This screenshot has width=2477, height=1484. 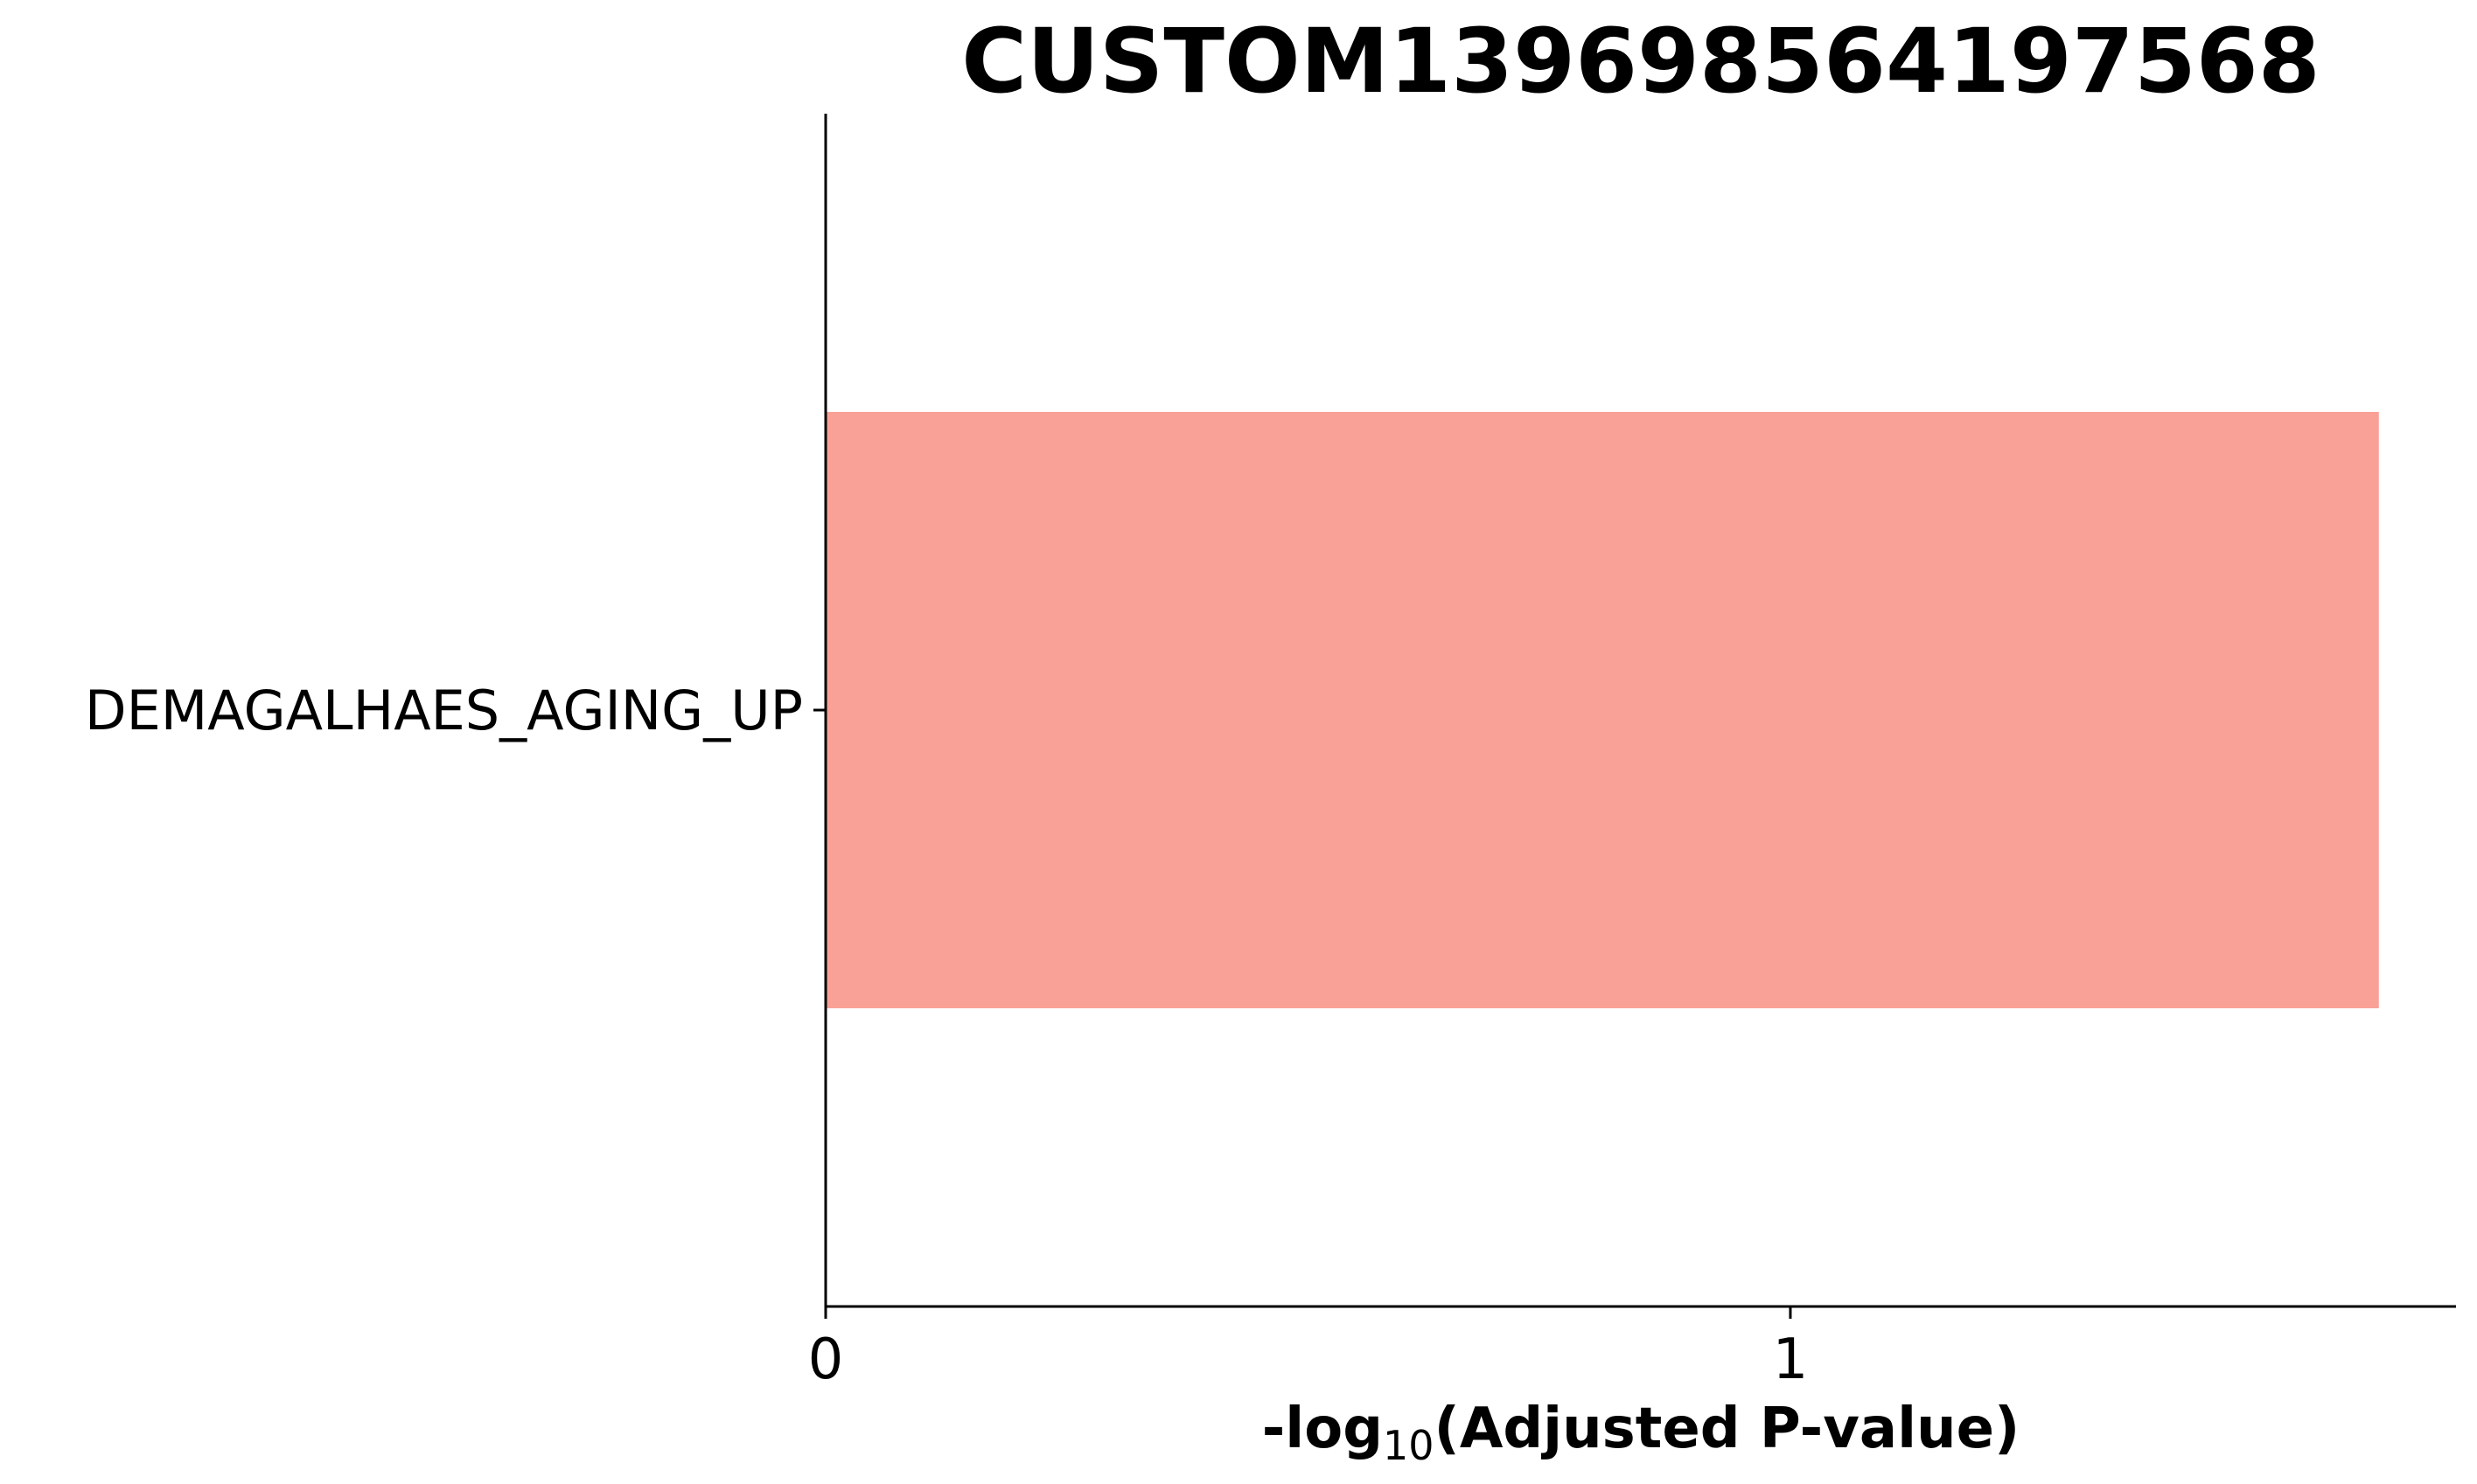 I want to click on x-tick-label: 1, so click(x=1791, y=1359).